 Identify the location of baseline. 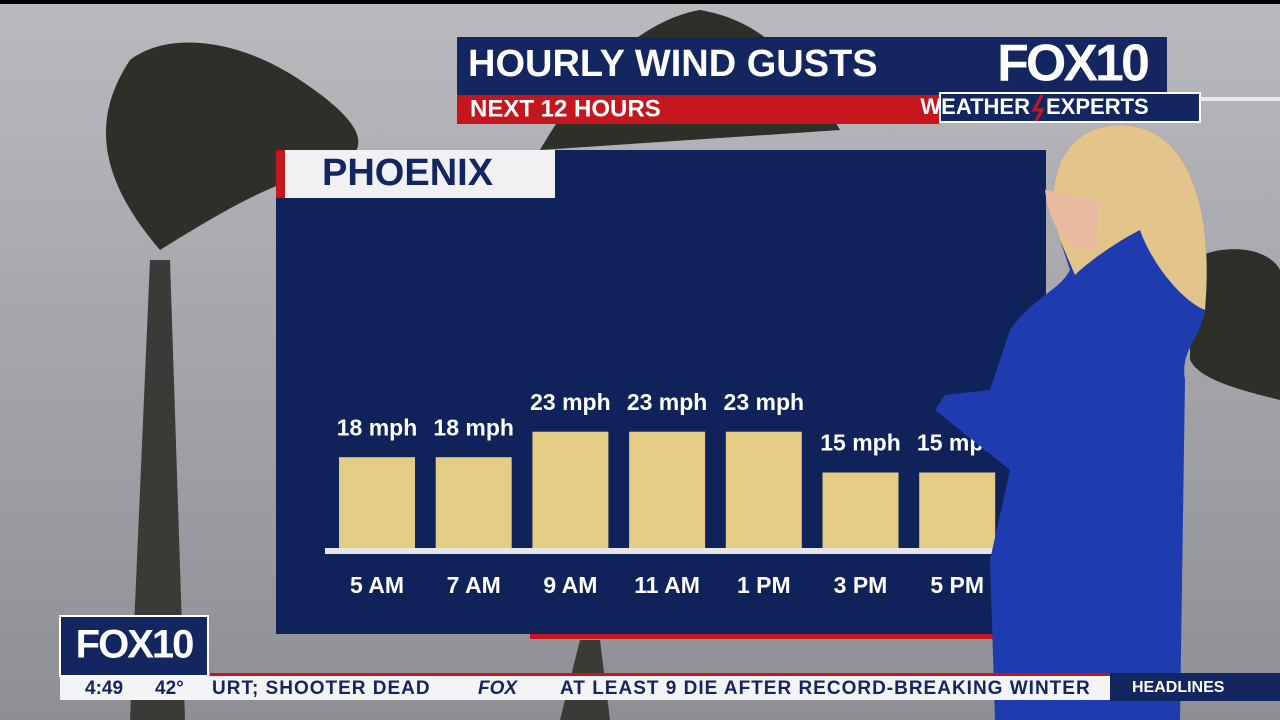
(660, 551).